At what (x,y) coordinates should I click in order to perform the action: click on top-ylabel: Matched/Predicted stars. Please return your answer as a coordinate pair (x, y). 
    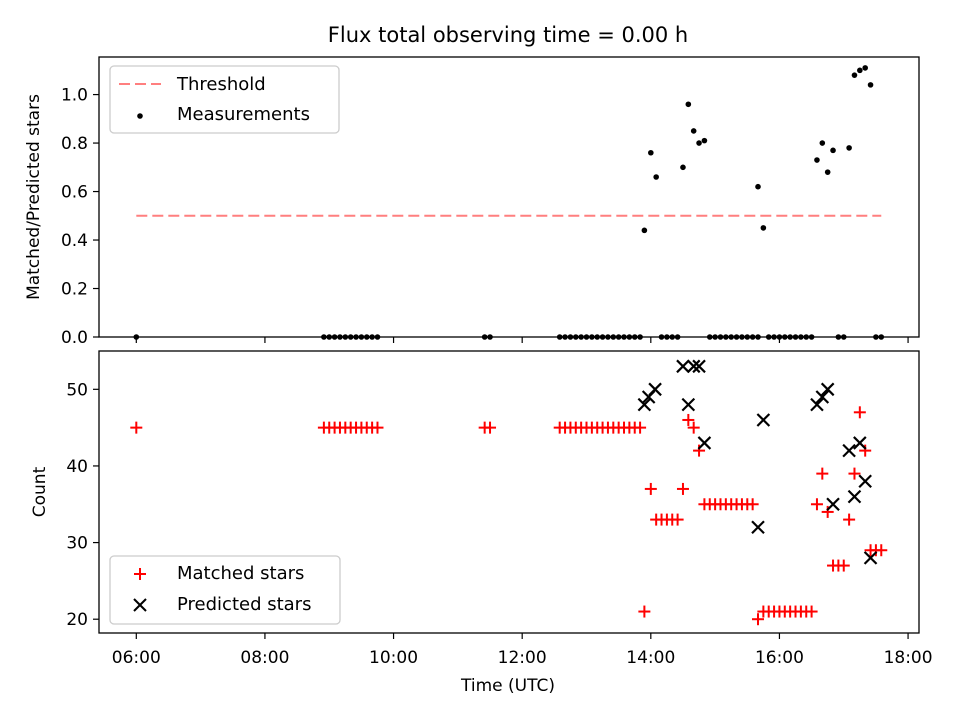
    Looking at the image, I should click on (34, 197).